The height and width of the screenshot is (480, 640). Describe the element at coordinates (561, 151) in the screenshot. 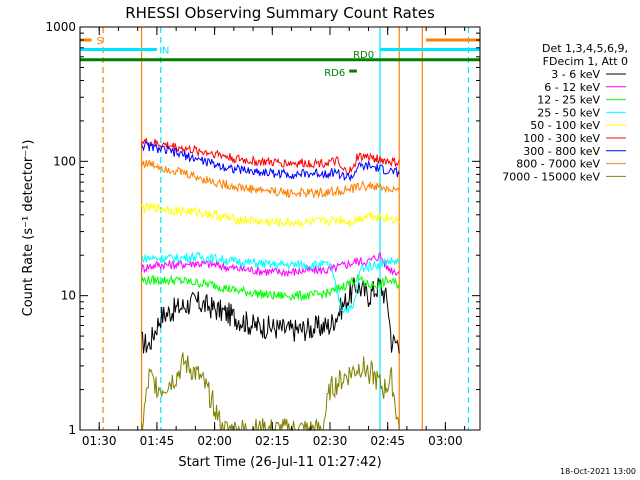

I see `legend-label-6: 300 - 800 keV` at that location.